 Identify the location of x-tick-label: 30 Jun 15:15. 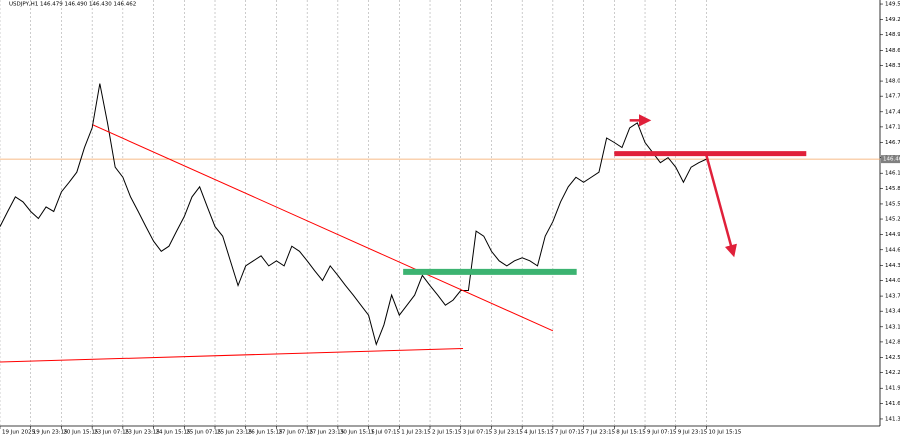
(357, 433).